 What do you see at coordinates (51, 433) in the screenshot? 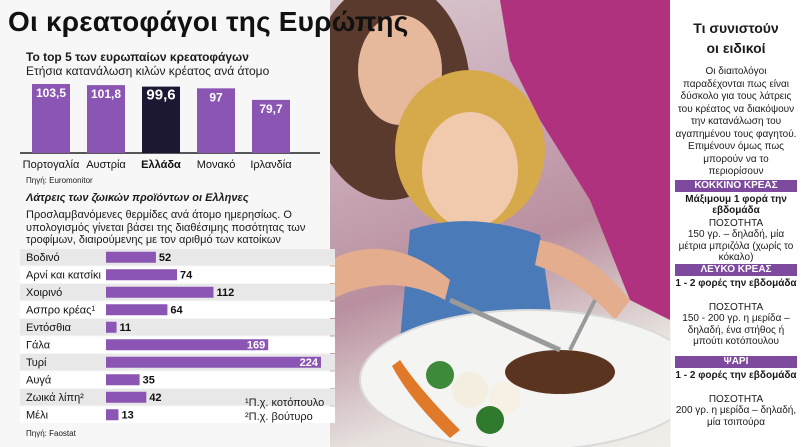
I see `daily-source: Πηγή: Faostat` at bounding box center [51, 433].